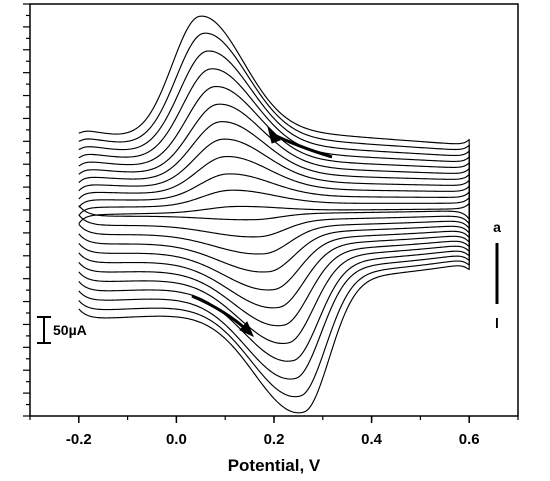 The image size is (550, 481). What do you see at coordinates (176, 439) in the screenshot?
I see `x-tick-label: 0.0` at bounding box center [176, 439].